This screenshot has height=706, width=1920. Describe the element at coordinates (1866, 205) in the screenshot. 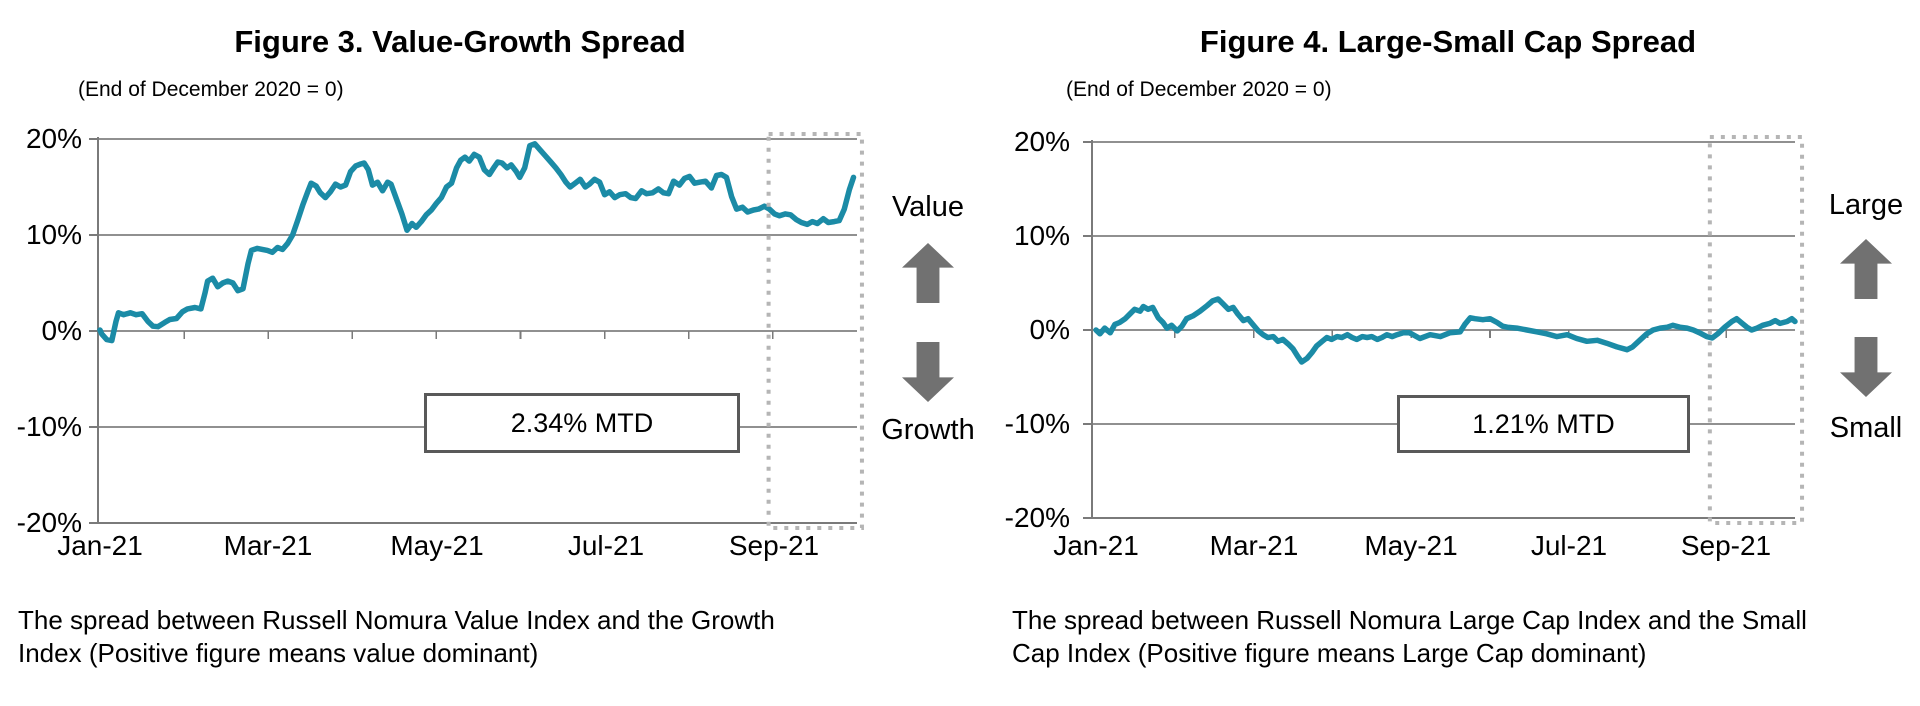

I see `large-side-label: Large` at that location.